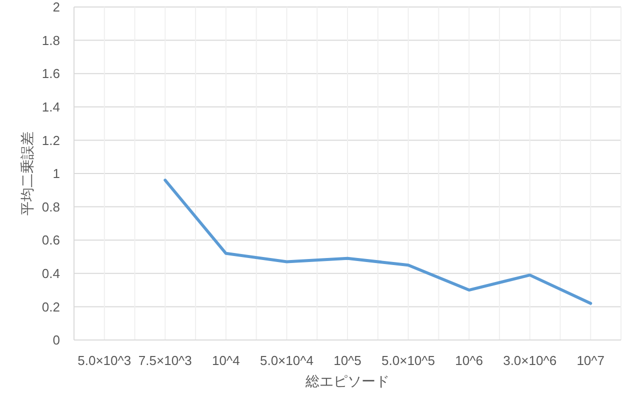  I want to click on y-tick-label: 0, so click(56, 340).